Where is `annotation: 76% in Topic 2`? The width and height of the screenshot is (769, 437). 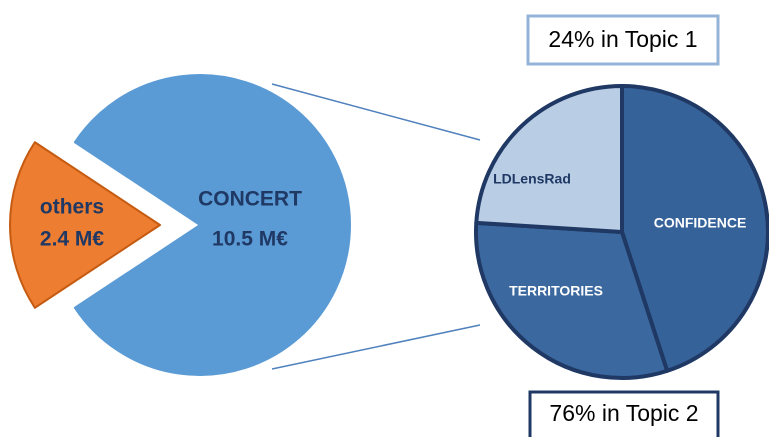
annotation: 76% in Topic 2 is located at coordinates (623, 413).